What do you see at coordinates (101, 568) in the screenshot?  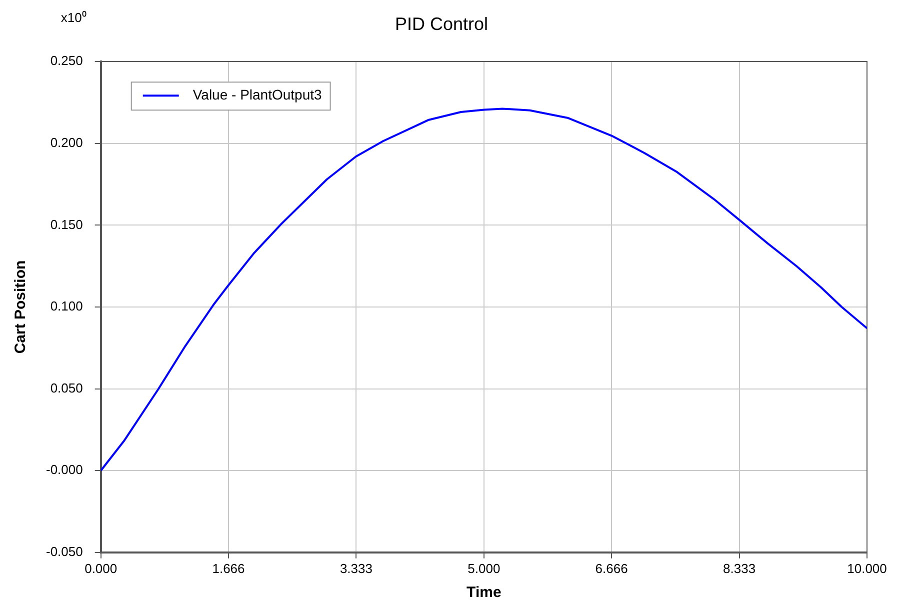 I see `x-tick-label: 0.000` at bounding box center [101, 568].